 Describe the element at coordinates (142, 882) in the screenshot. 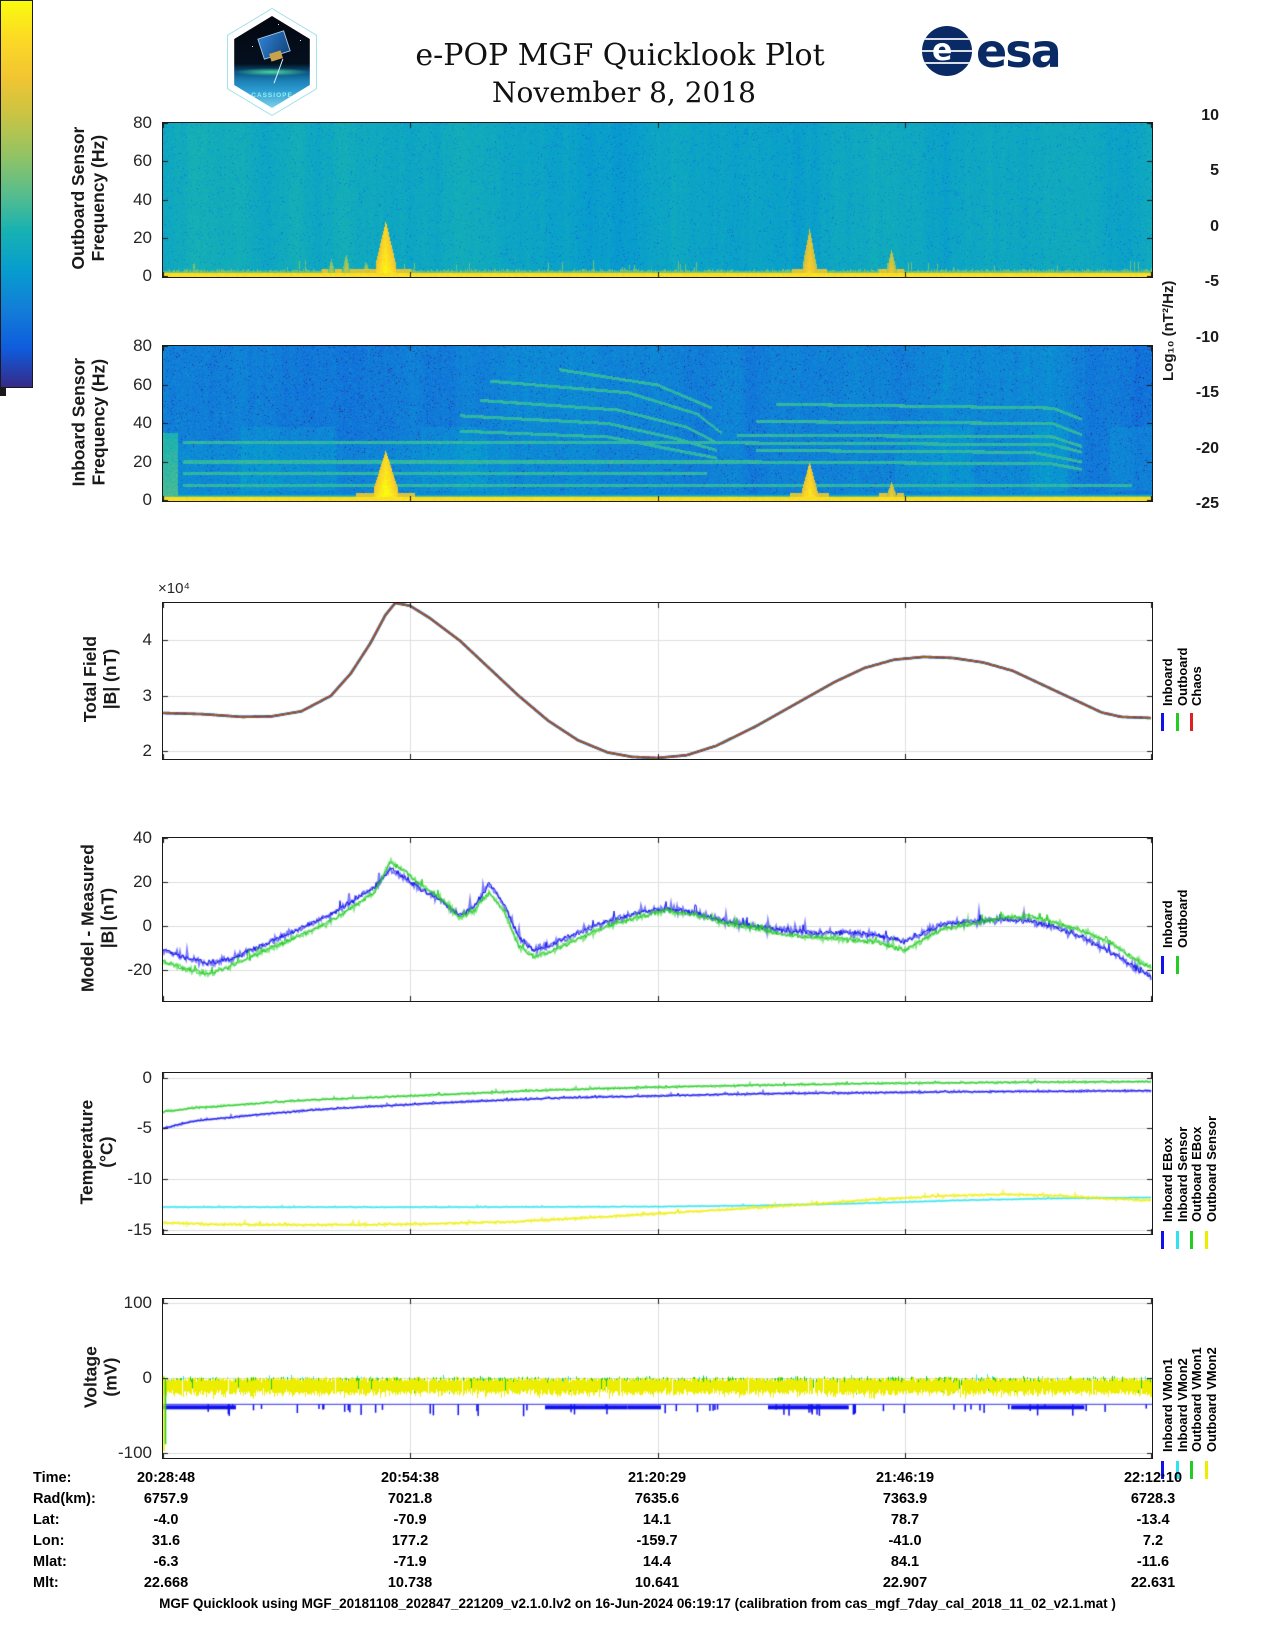

I see `model-minus-measured-ytick-20: 20` at that location.